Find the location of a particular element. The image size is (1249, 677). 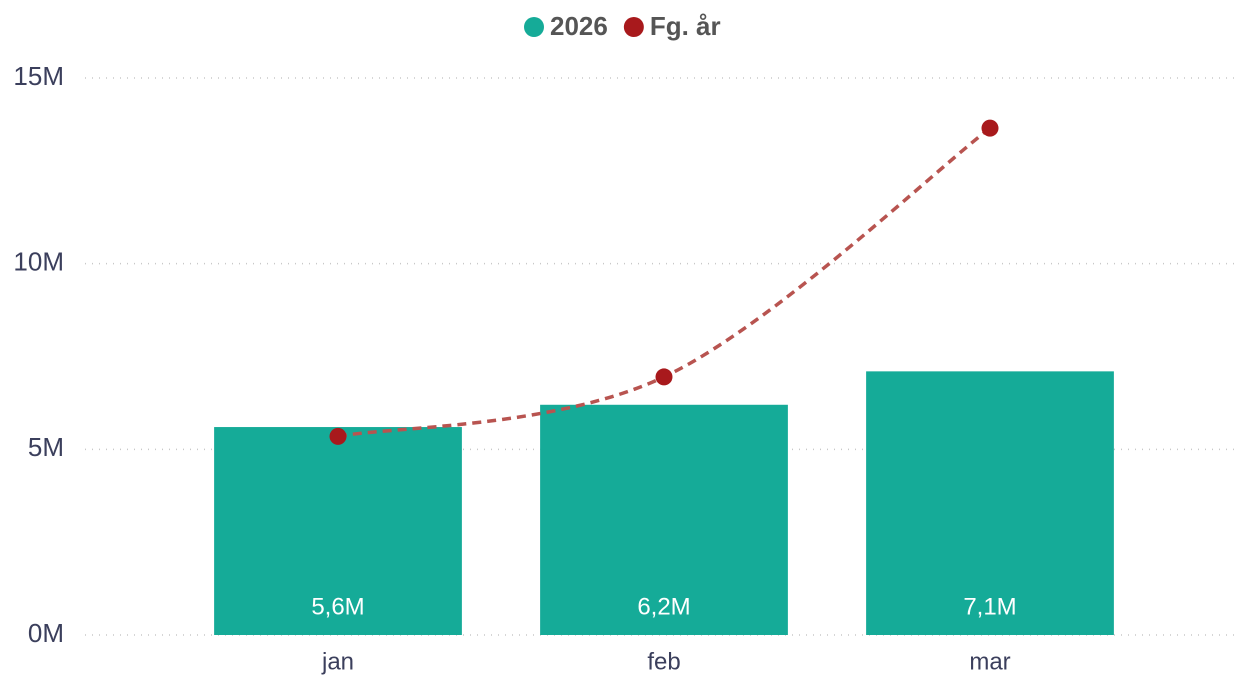

legend-label: 2026 is located at coordinates (579, 26).